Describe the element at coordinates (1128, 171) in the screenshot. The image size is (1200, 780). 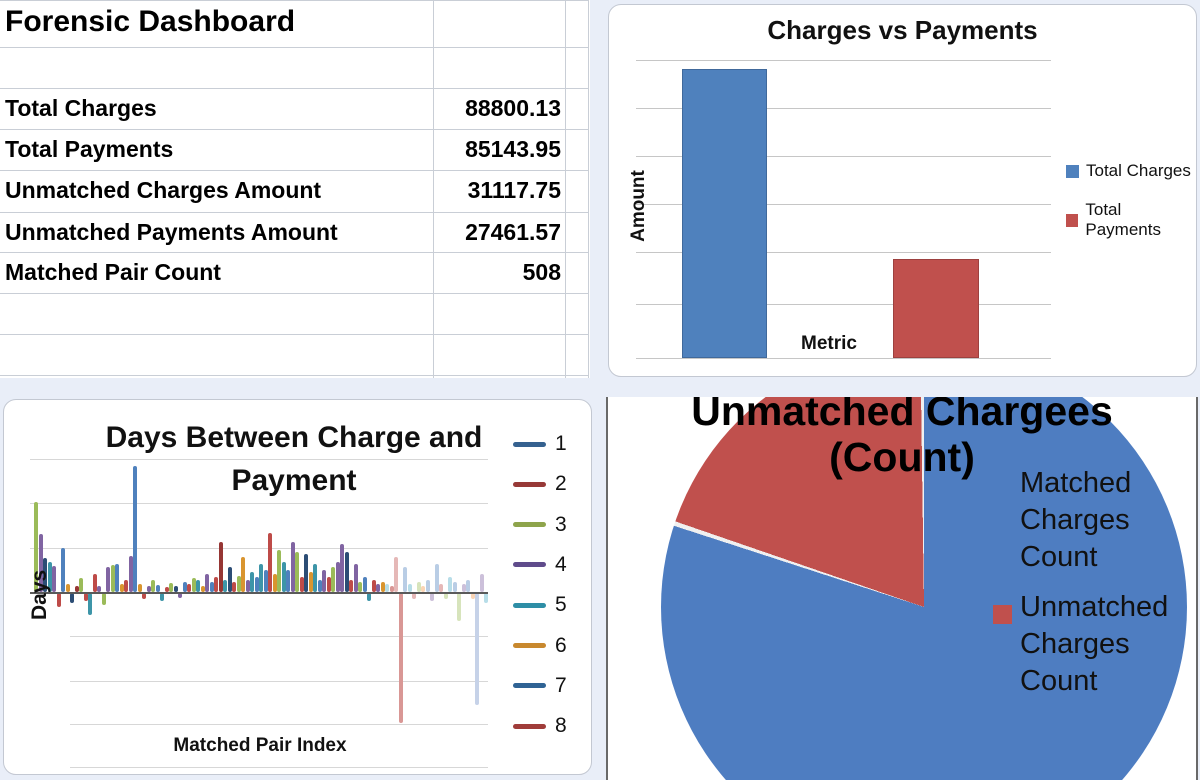
I see `legend-item: Total Charges` at that location.